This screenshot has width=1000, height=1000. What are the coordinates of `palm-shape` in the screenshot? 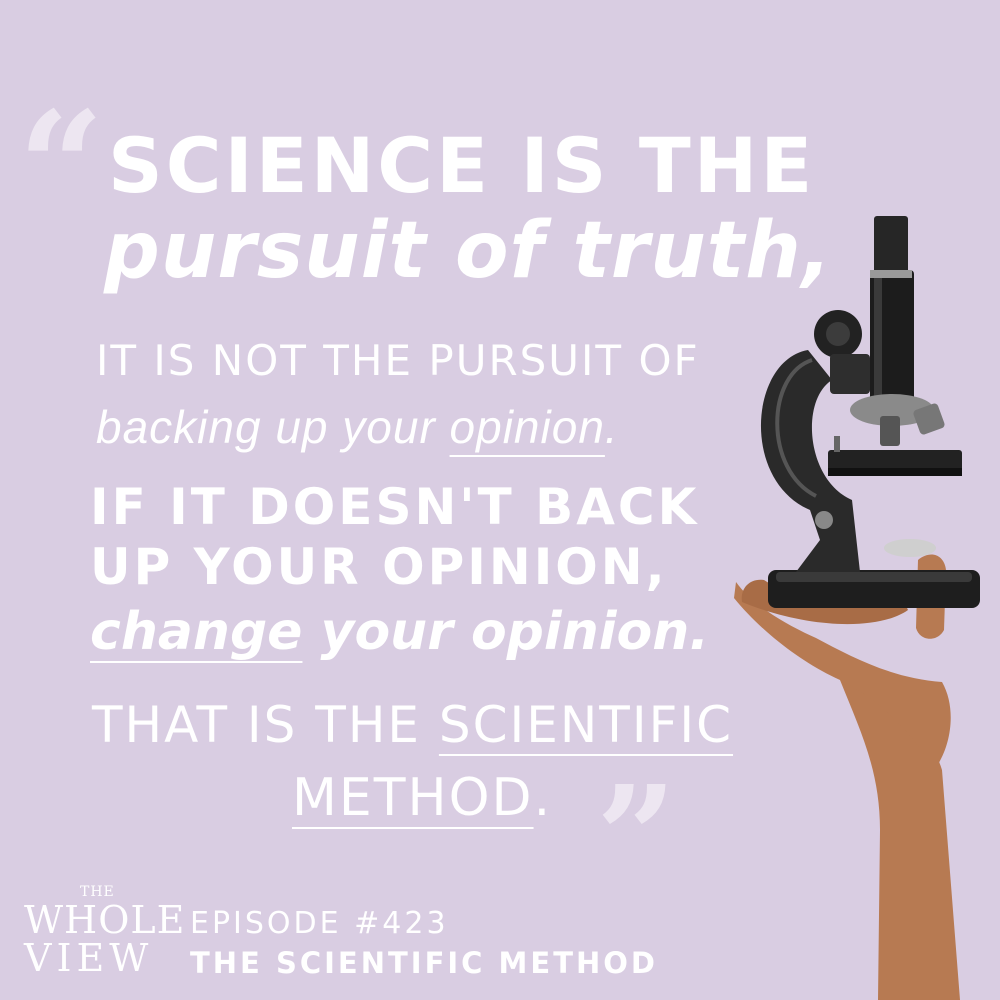 It's located at (842, 676).